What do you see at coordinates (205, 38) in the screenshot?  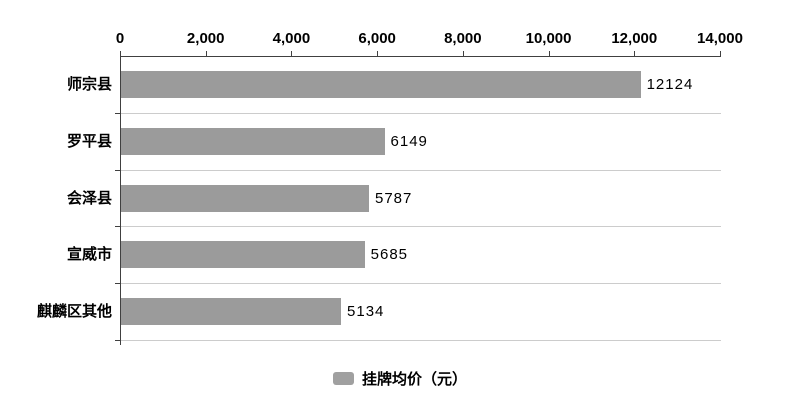 I see `x-tick-label: 2,000` at bounding box center [205, 38].